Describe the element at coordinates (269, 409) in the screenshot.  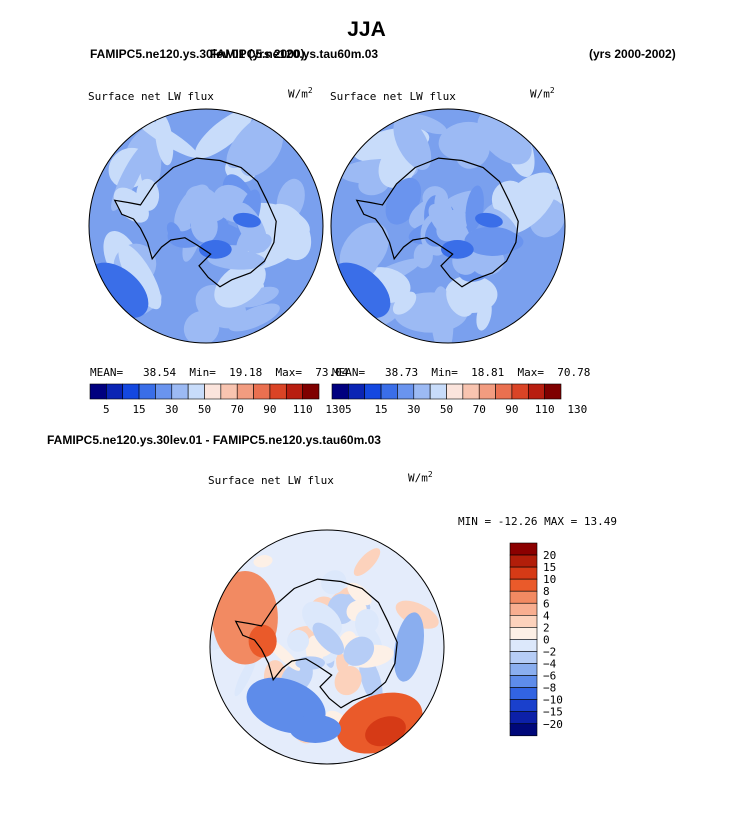
I see `colorbar-1-tick-label: 90` at that location.